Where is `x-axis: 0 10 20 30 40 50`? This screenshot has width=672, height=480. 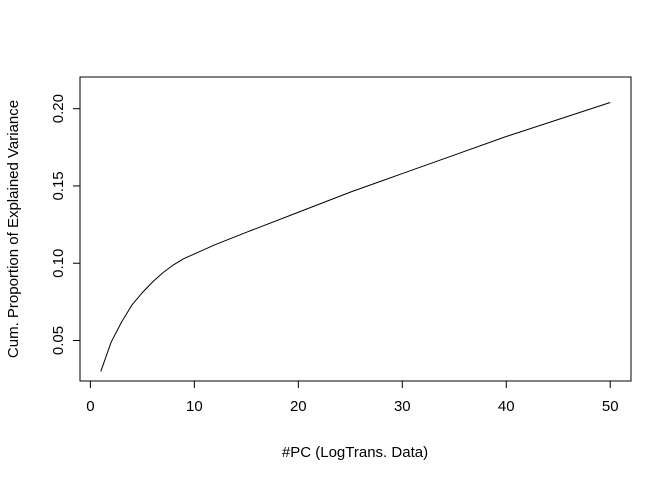
x-axis: 0 10 20 30 40 50 is located at coordinates (352, 397).